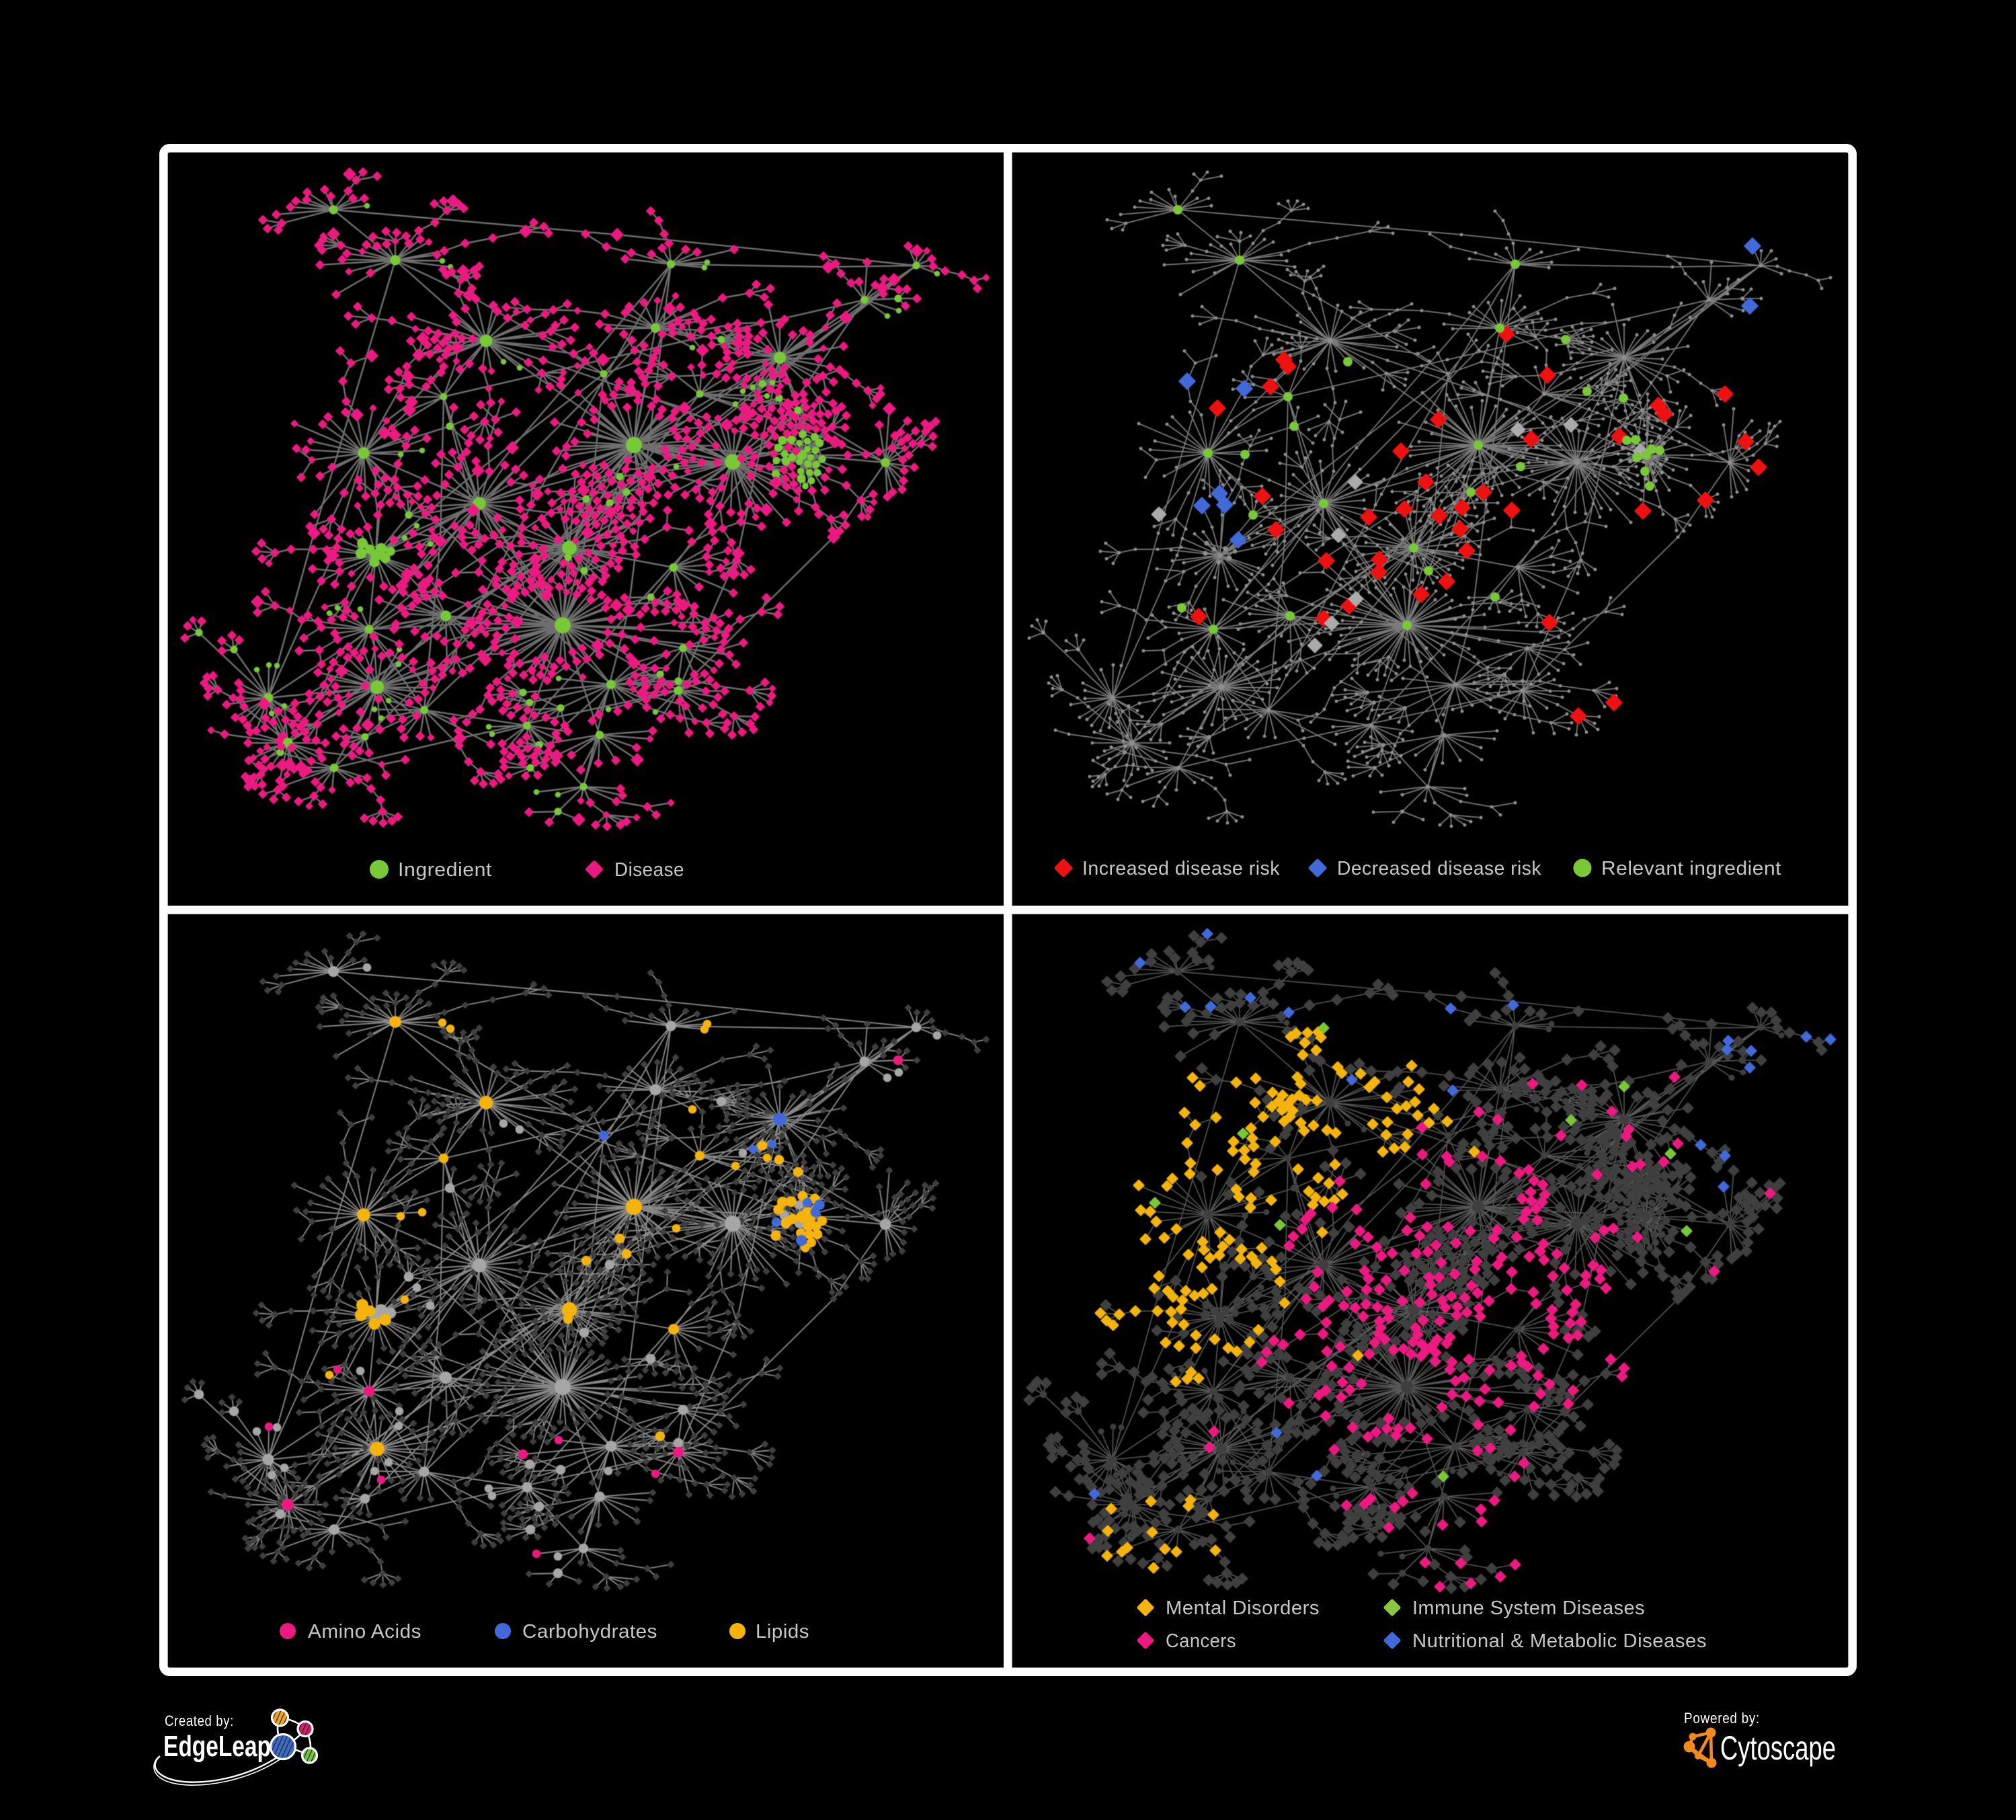 The height and width of the screenshot is (1820, 2016). Describe the element at coordinates (1691, 868) in the screenshot. I see `svg-text: Relevant ingredient` at that location.